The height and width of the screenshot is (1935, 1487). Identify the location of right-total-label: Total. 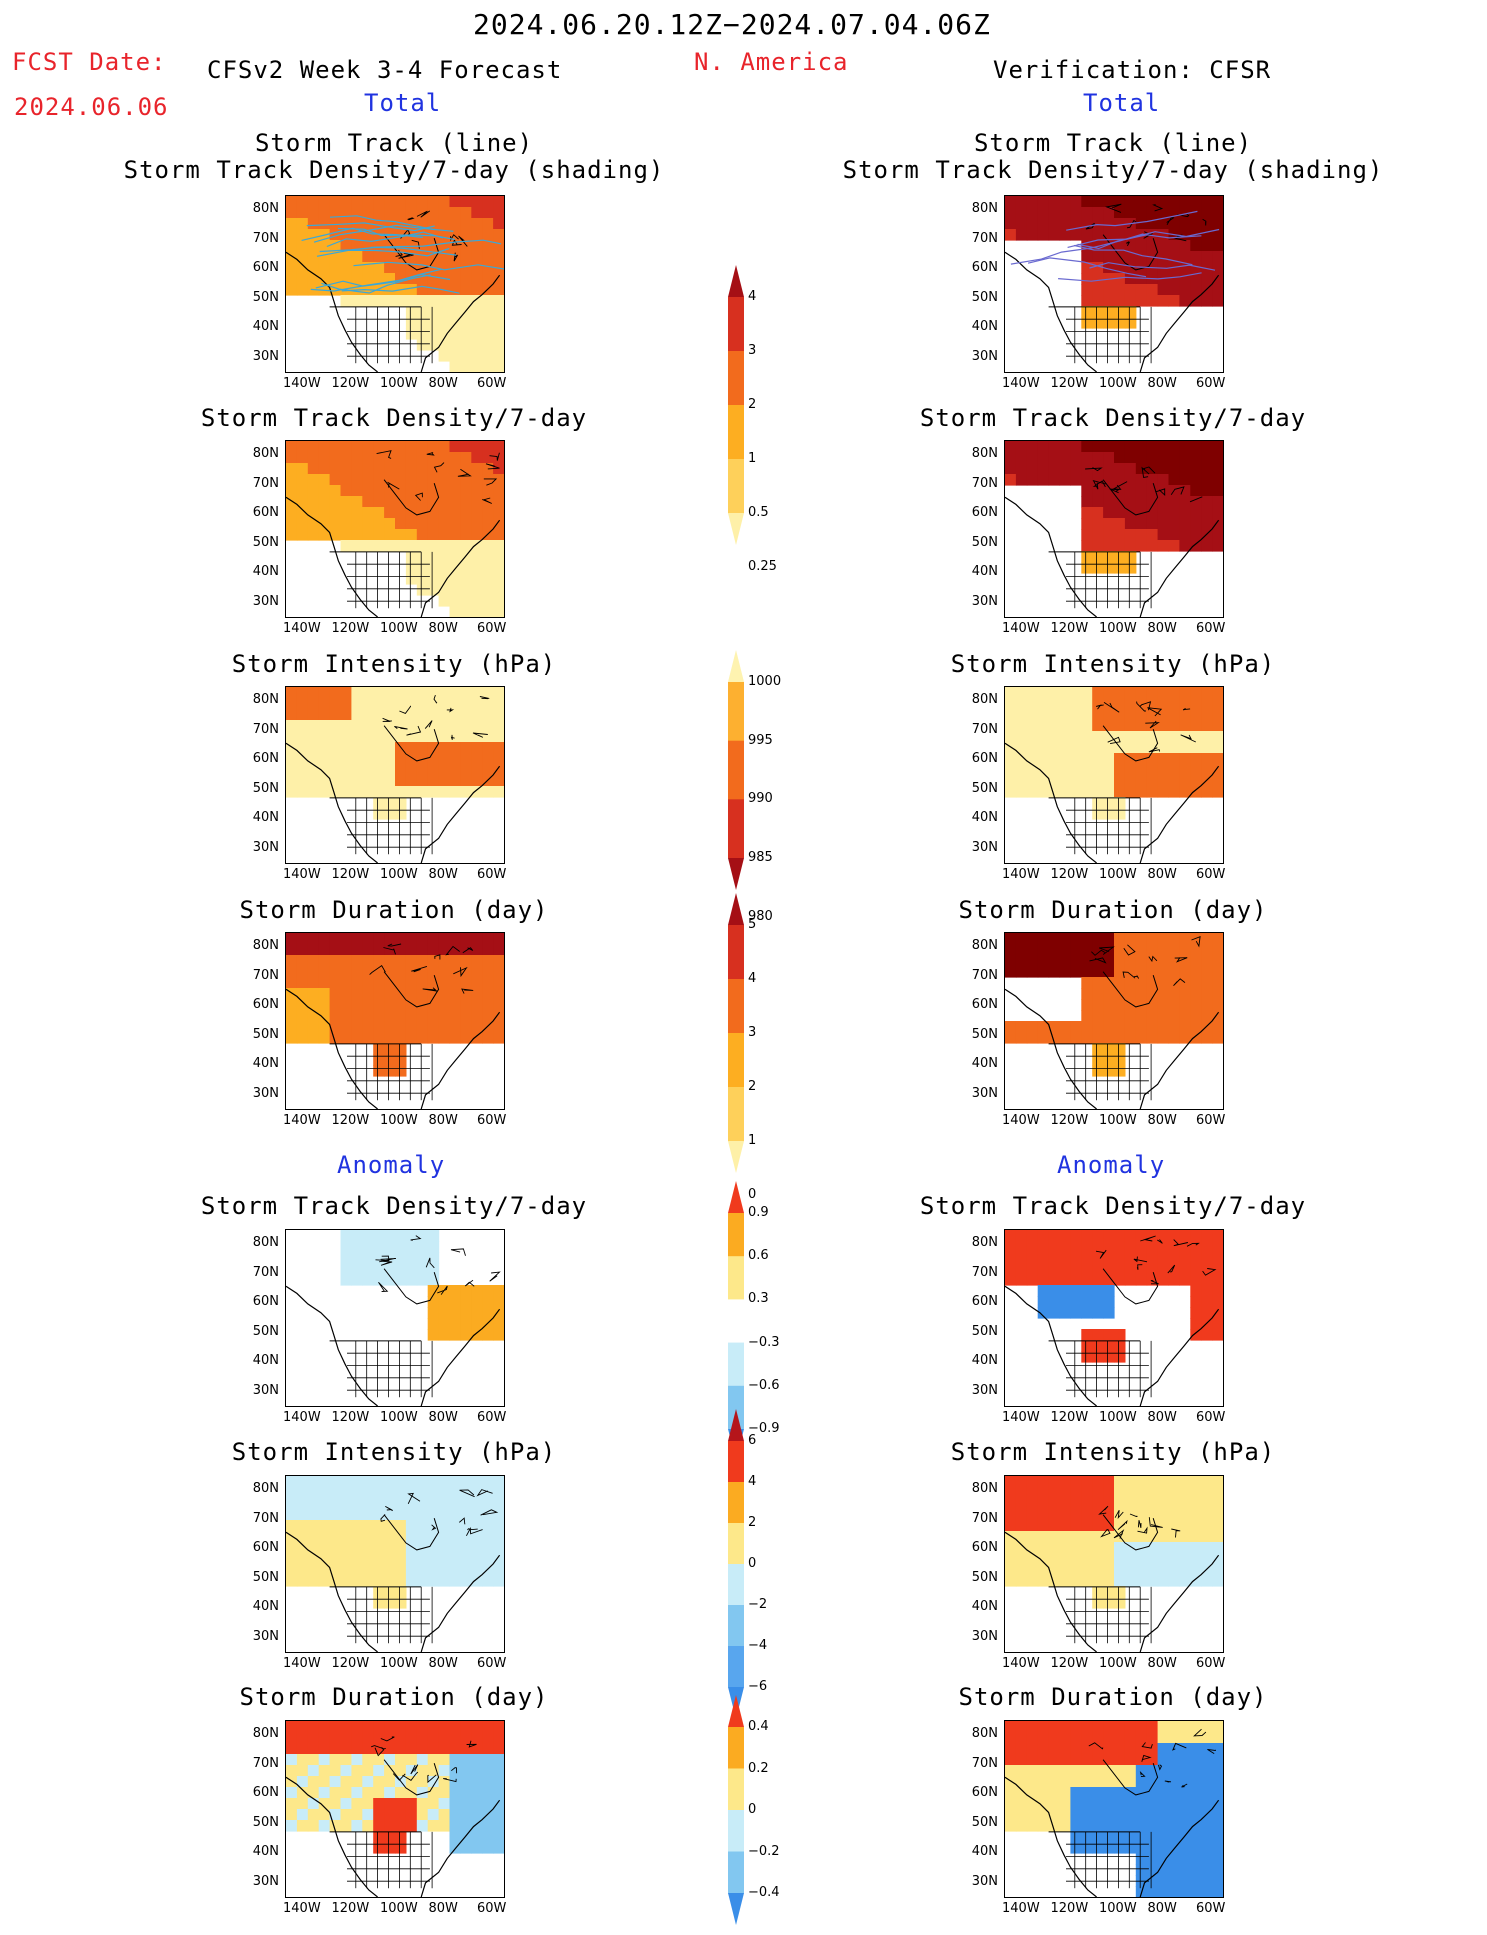
(1122, 103).